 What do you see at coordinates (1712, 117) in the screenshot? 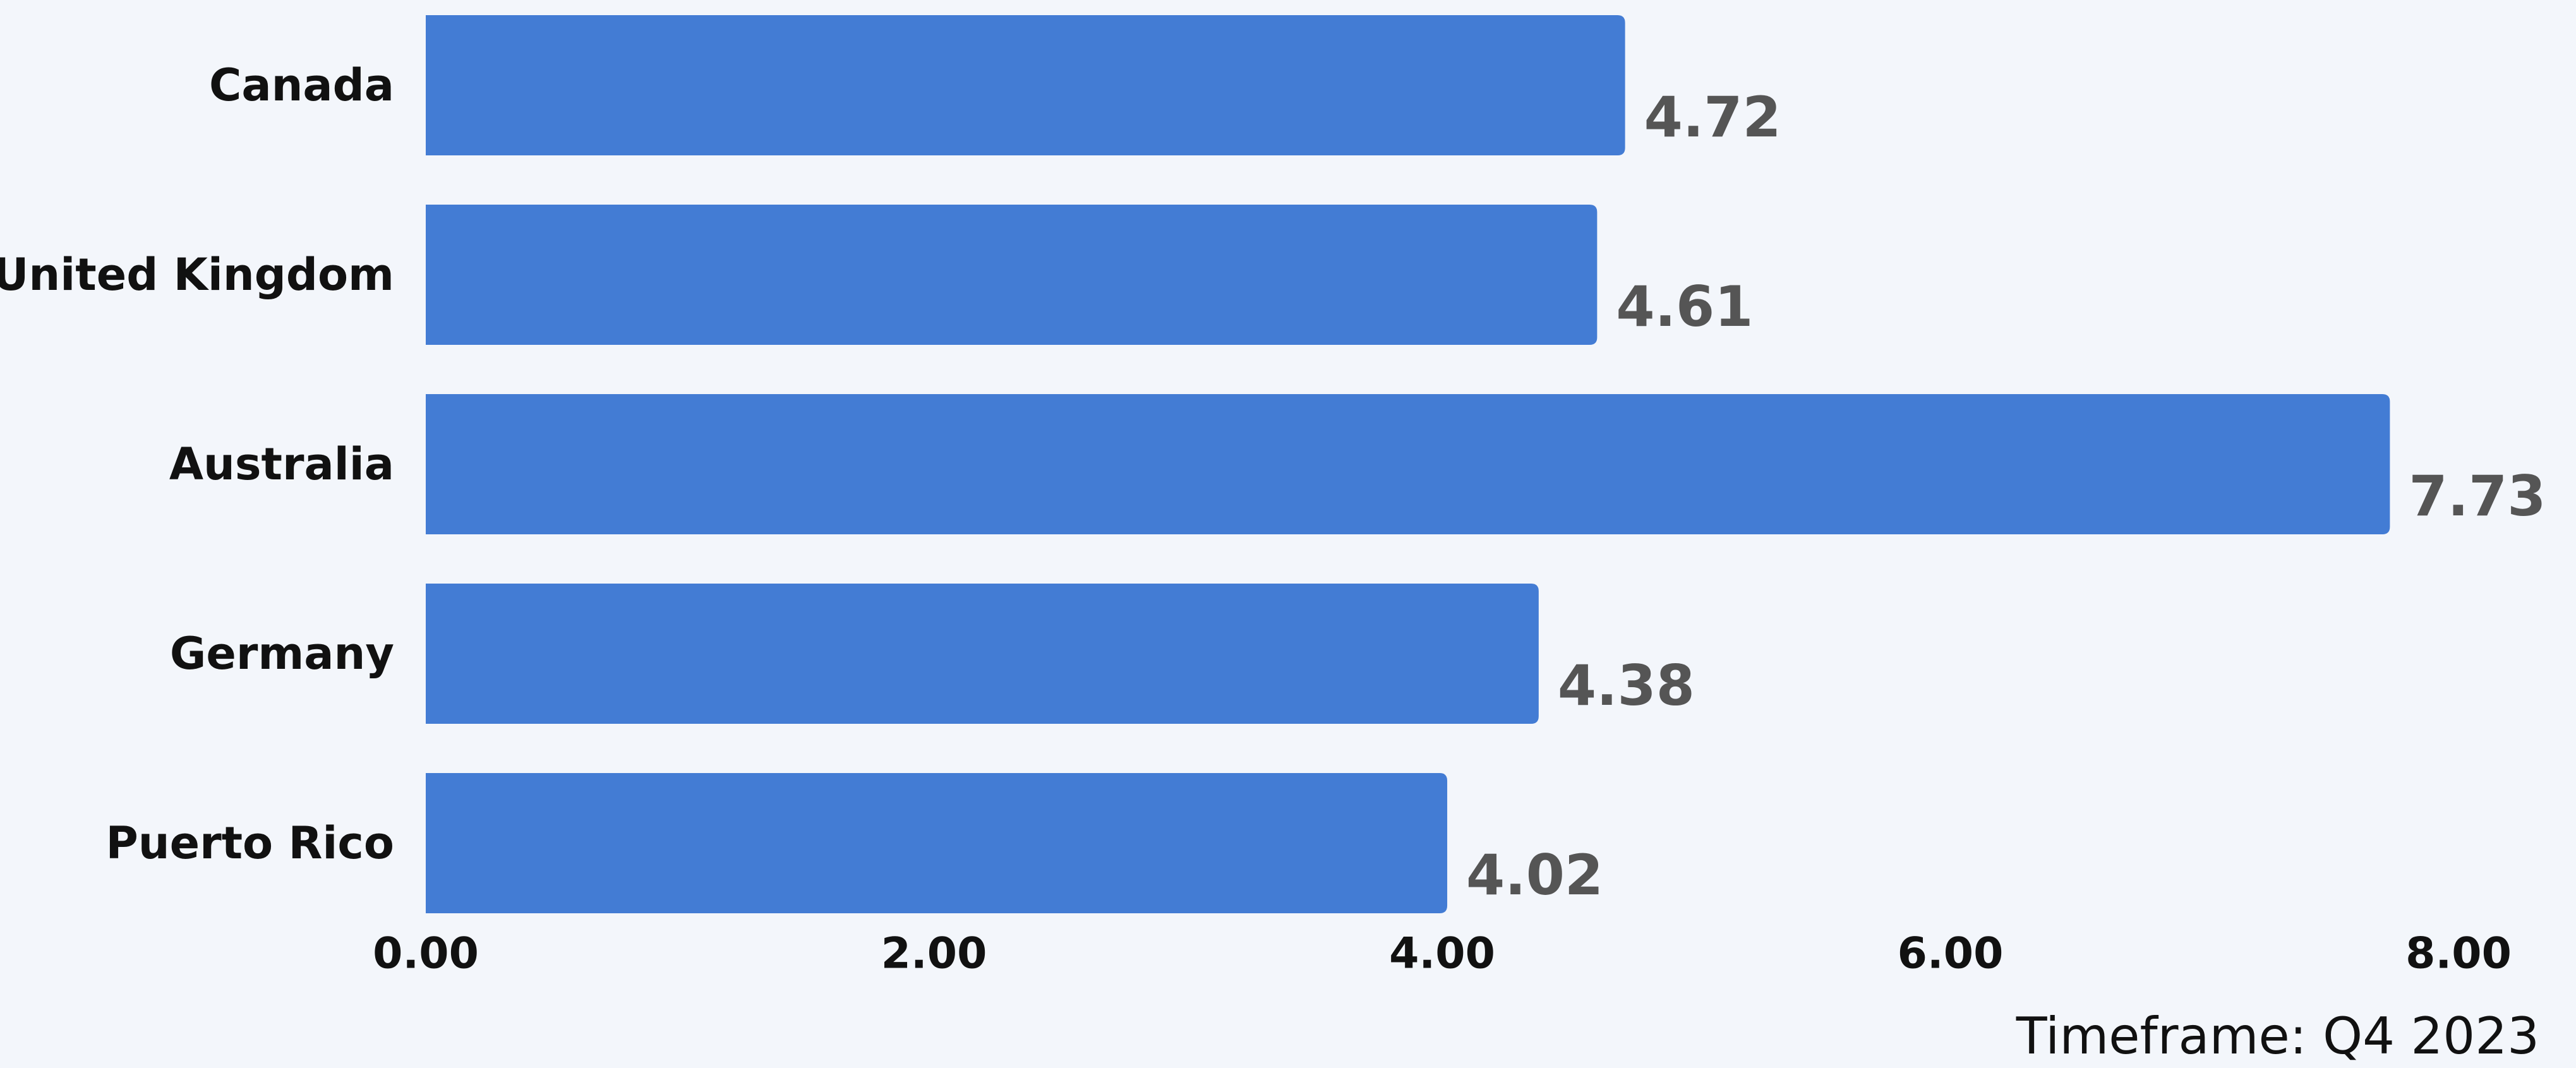
I see `value-label: 4.72` at bounding box center [1712, 117].